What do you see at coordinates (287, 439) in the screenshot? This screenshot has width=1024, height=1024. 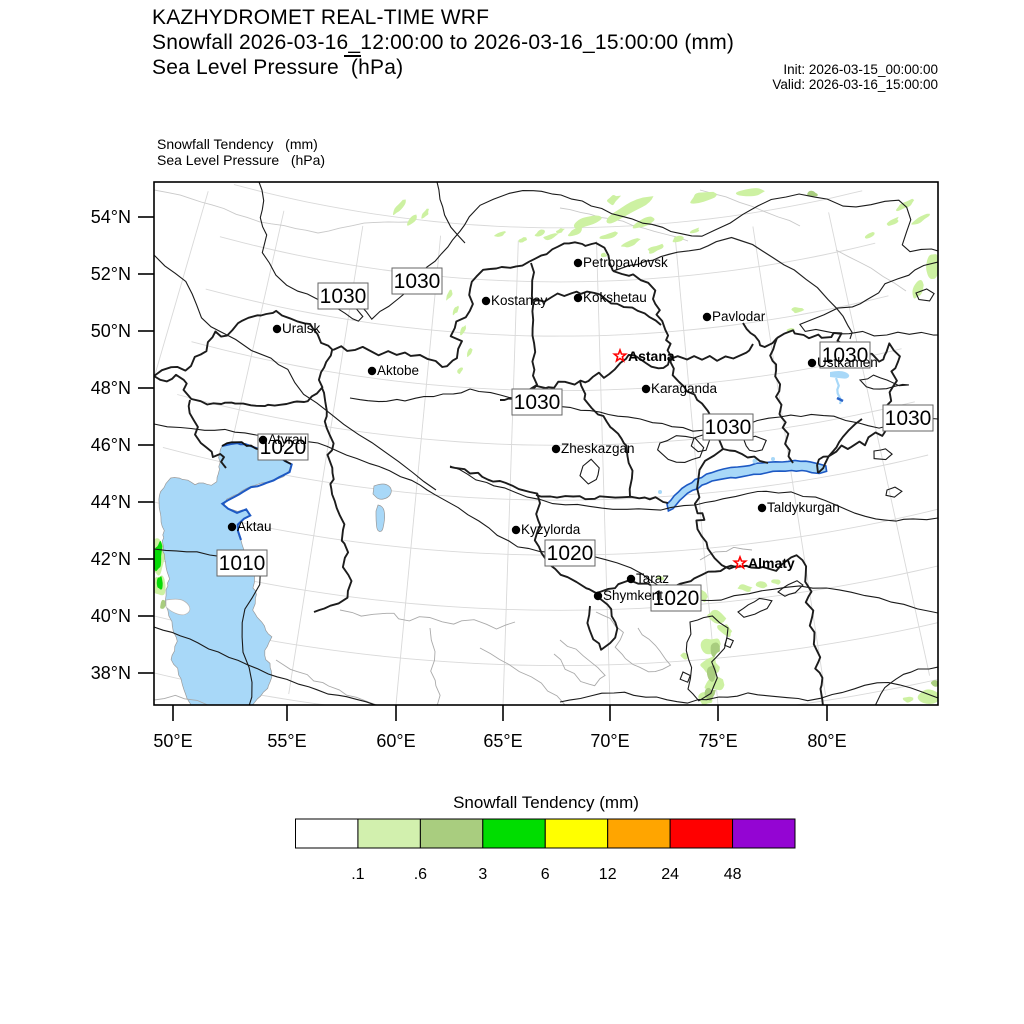 I see `svg-text: Atyrau` at bounding box center [287, 439].